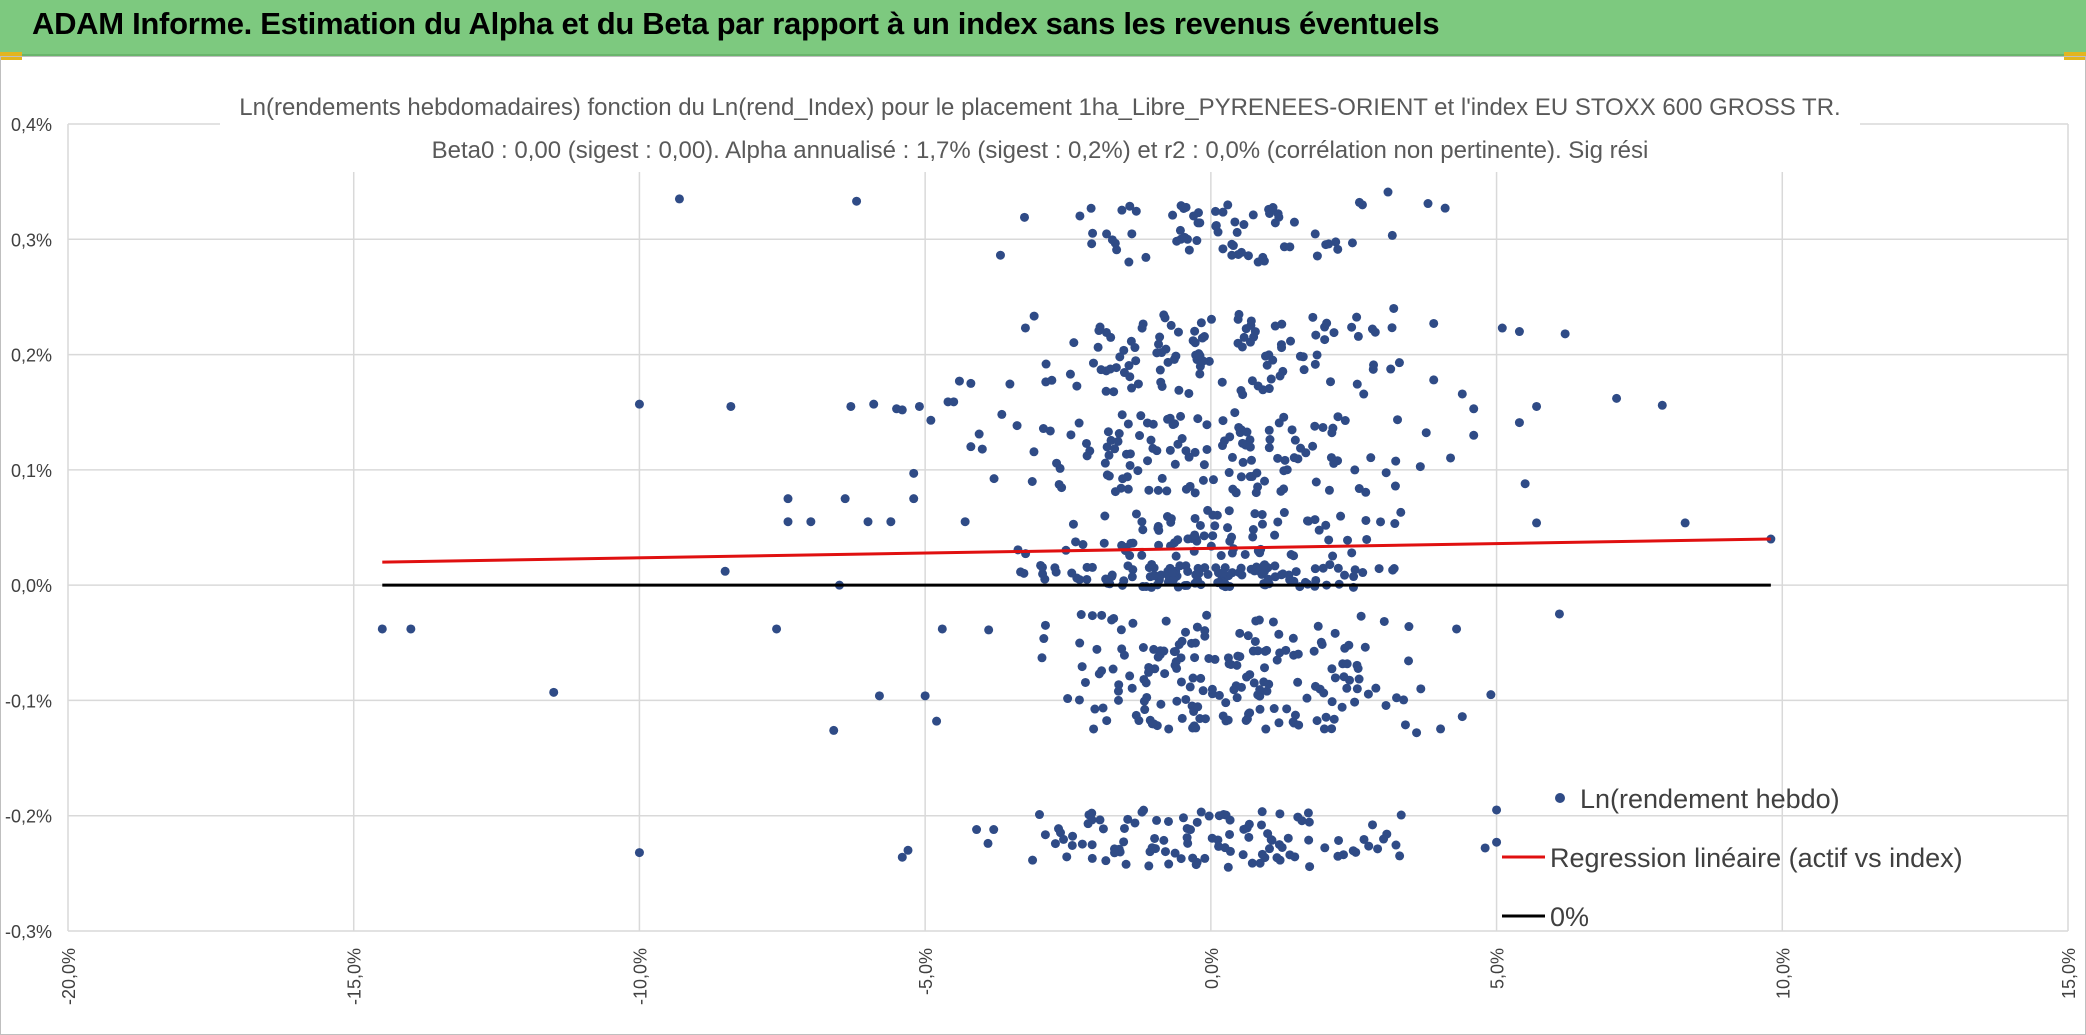 The width and height of the screenshot is (2086, 1035). I want to click on x-tick-label: -10,0%, so click(640, 976).